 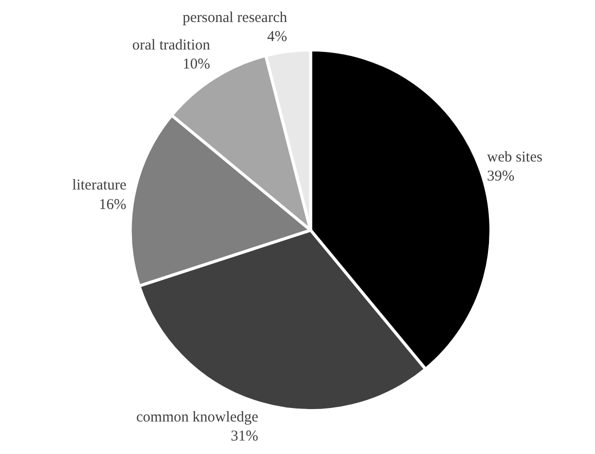 I want to click on slice-label: personal research, so click(x=235, y=18).